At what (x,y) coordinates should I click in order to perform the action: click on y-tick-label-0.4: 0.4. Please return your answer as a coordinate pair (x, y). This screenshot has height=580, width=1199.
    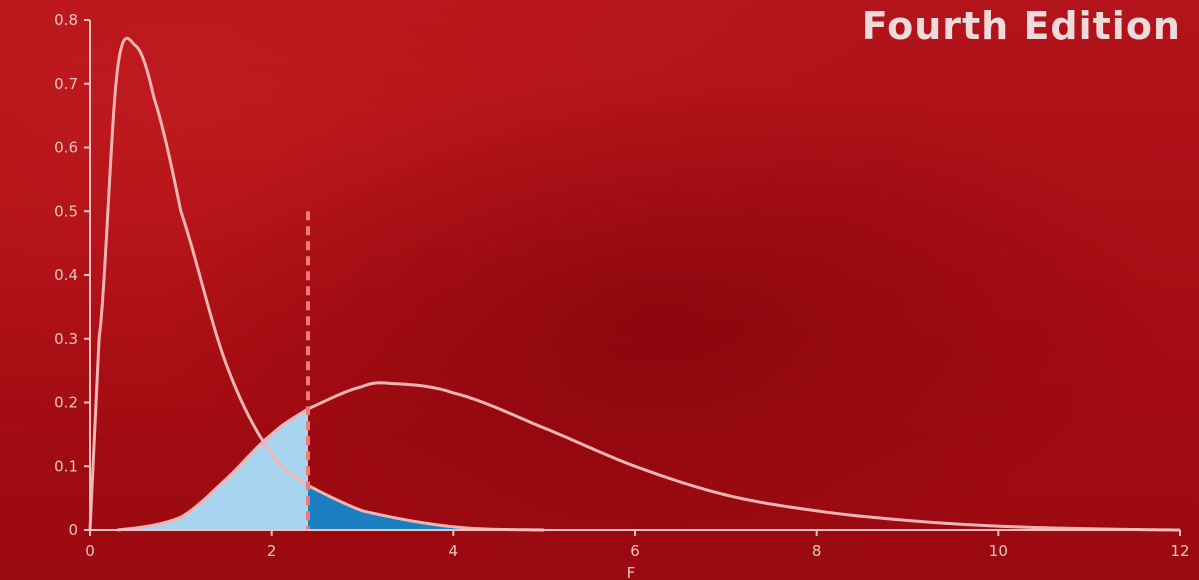
    Looking at the image, I should click on (66, 275).